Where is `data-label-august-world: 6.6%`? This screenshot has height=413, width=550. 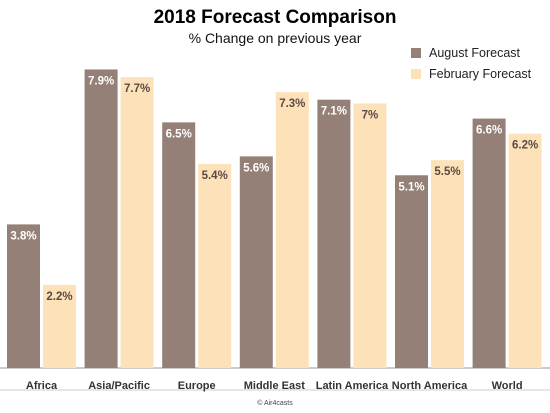
data-label-august-world: 6.6% is located at coordinates (489, 131).